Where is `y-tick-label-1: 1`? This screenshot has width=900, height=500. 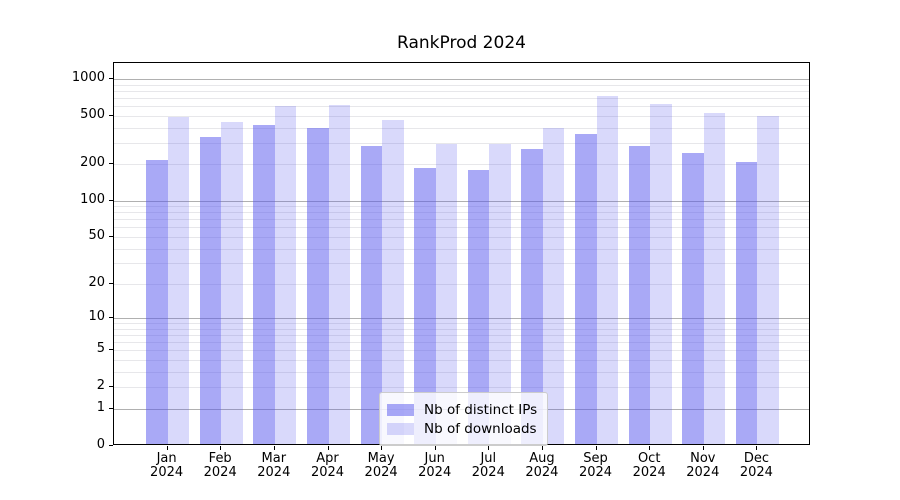 y-tick-label-1: 1 is located at coordinates (100, 407).